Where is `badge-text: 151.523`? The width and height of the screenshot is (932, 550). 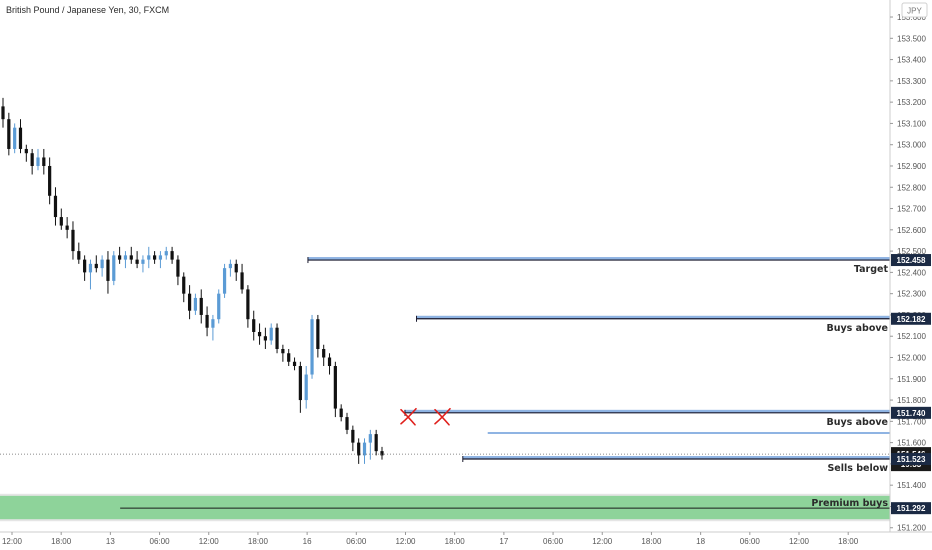
badge-text: 151.523 is located at coordinates (911, 459).